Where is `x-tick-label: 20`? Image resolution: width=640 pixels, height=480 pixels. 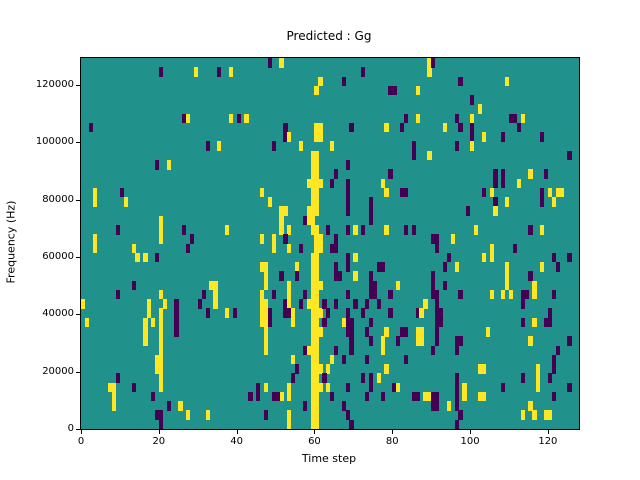
x-tick-label: 20 is located at coordinates (159, 441).